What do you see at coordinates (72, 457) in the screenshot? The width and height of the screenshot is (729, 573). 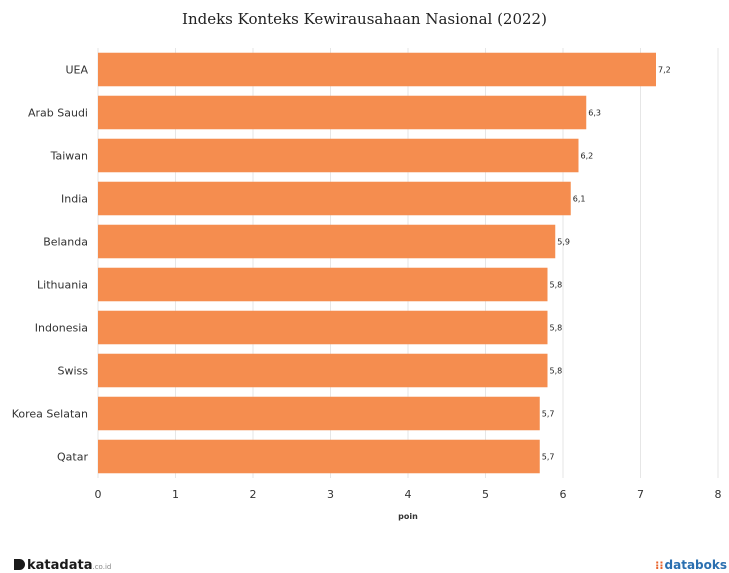 I see `category-label: Qatar` at bounding box center [72, 457].